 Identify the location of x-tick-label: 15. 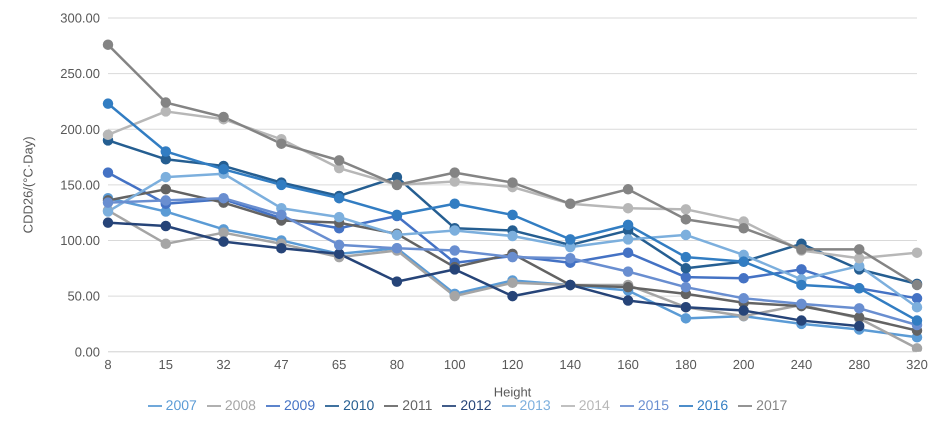
(166, 364).